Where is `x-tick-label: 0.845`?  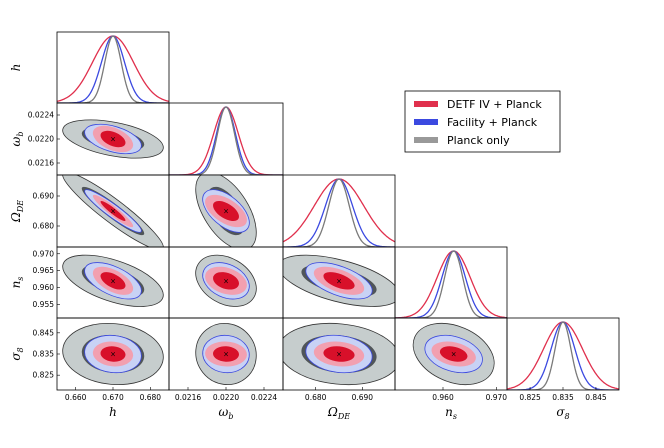 x-tick-label: 0.845 is located at coordinates (596, 397).